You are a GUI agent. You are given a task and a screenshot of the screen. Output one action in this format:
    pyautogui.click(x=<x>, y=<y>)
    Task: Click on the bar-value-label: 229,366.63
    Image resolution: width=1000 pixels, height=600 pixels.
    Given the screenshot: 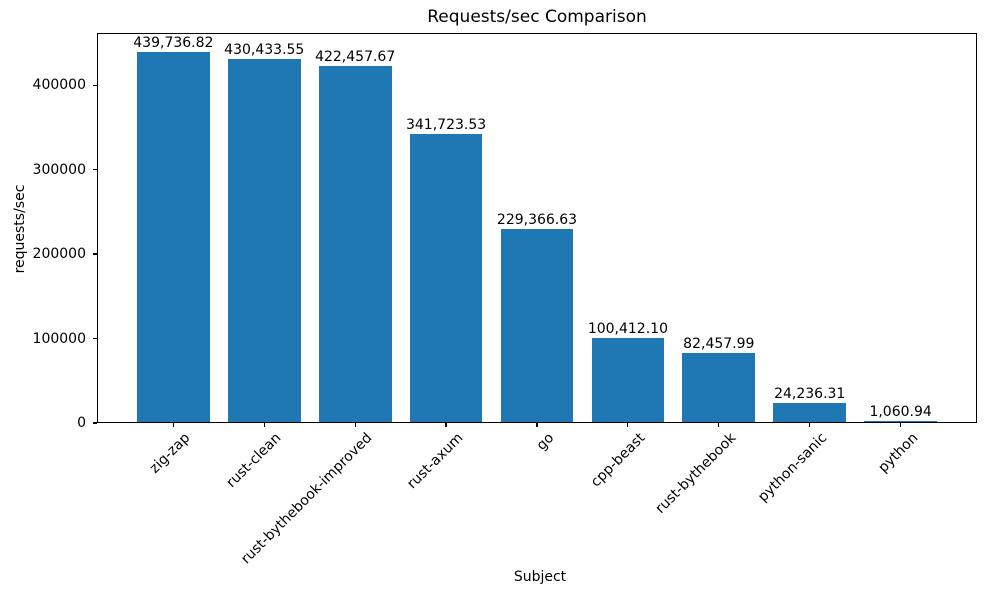 What is the action you would take?
    pyautogui.click(x=537, y=220)
    